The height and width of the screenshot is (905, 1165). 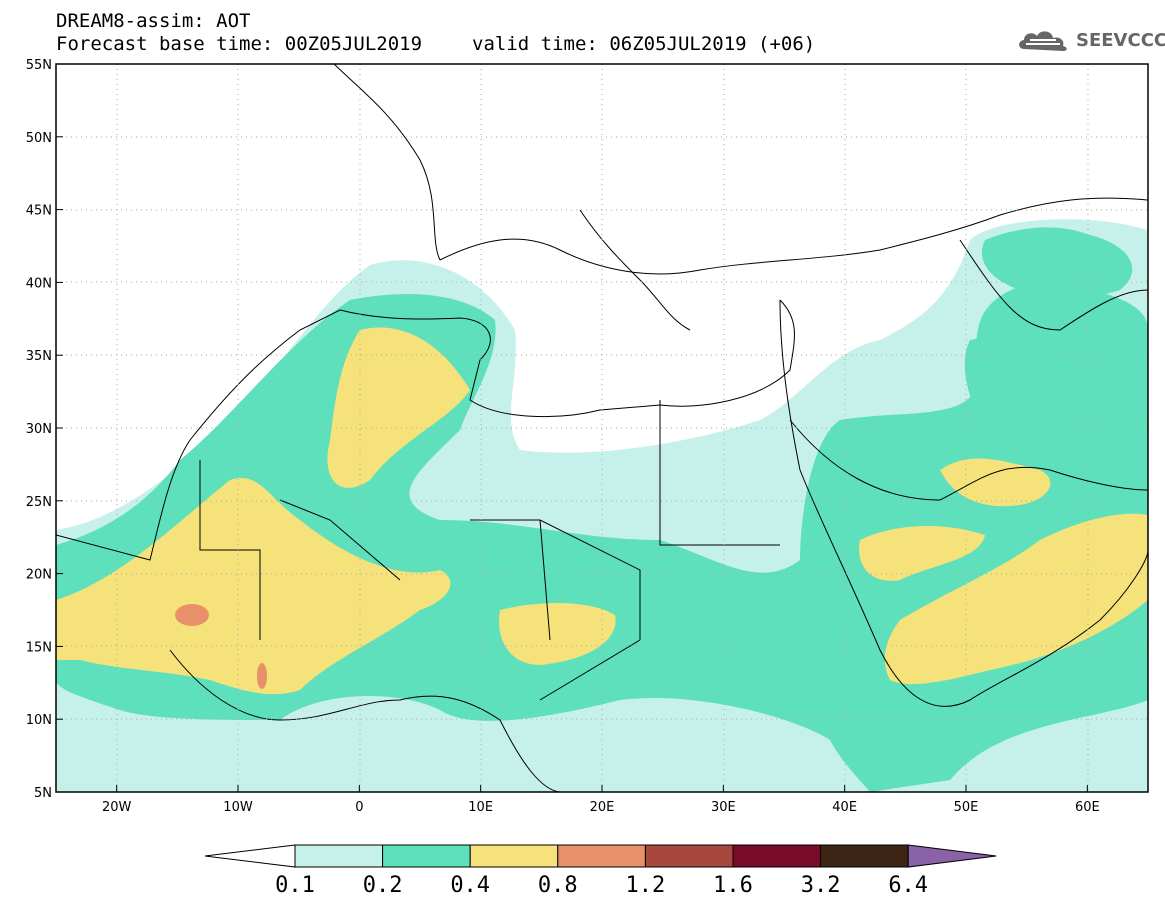 I want to click on lon-tick-label: 10W, so click(x=238, y=807).